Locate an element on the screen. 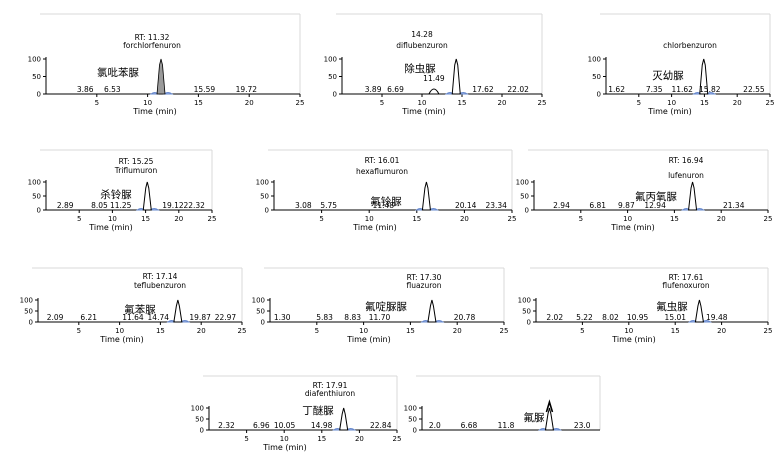  peak-rt-label: 10.95 is located at coordinates (638, 317).